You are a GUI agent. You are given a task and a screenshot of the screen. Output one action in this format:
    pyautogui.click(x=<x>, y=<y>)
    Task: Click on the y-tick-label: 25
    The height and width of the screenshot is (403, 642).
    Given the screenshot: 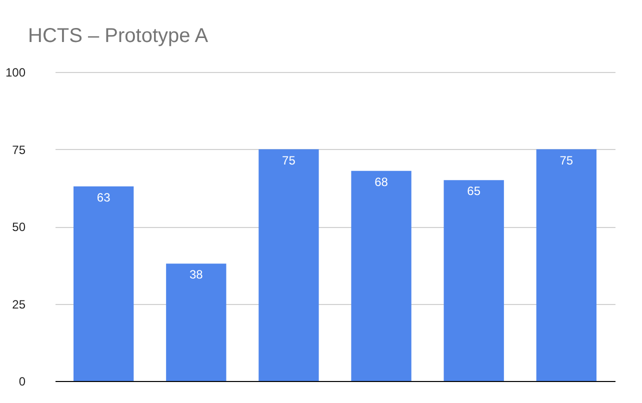 What is the action you would take?
    pyautogui.click(x=19, y=304)
    